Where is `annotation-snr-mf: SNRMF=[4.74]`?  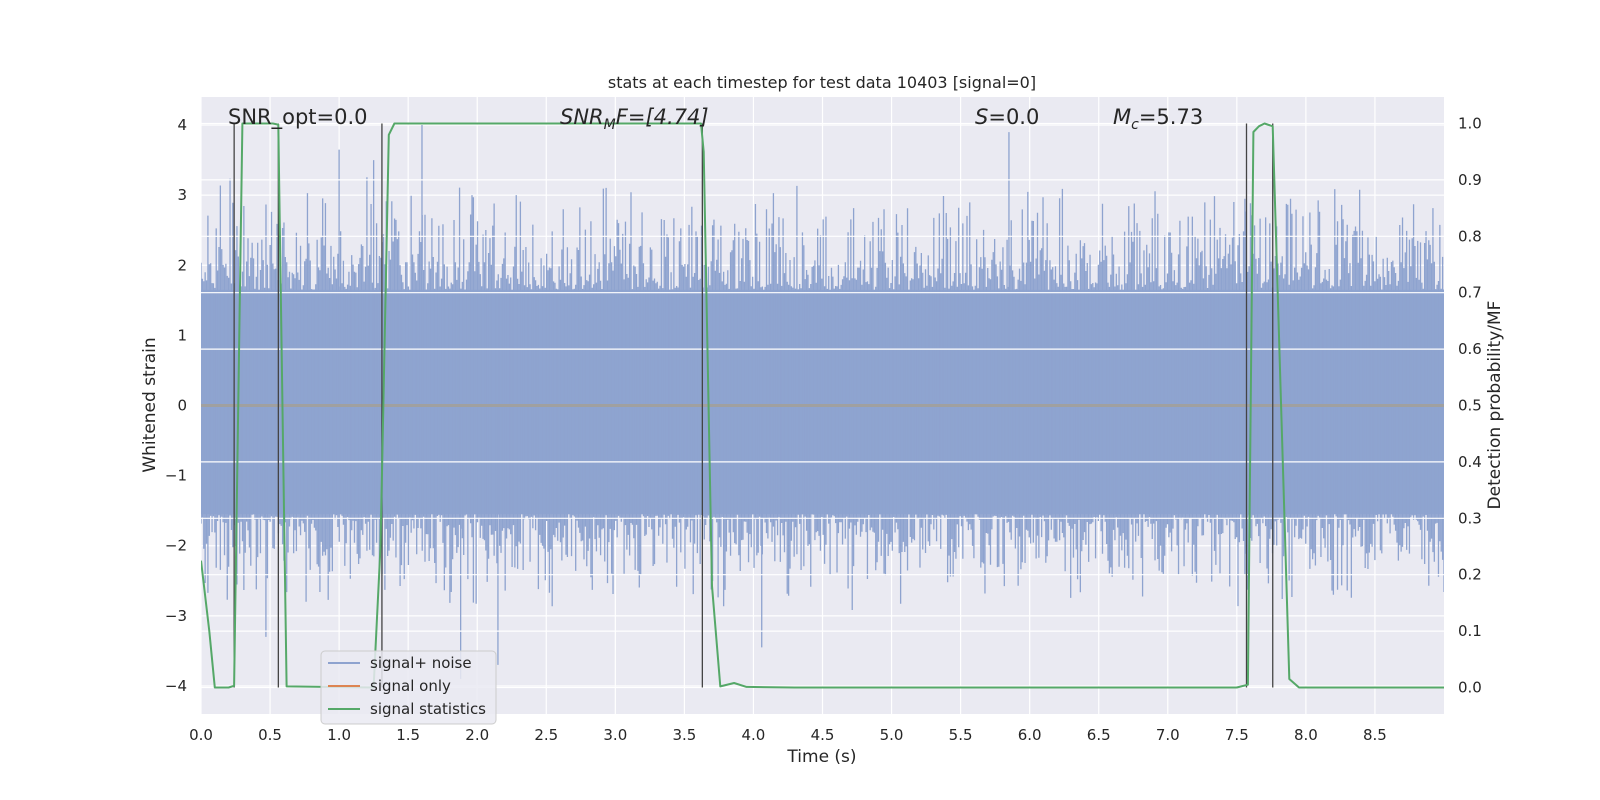 annotation-snr-mf: SNRMF=[4.74] is located at coordinates (634, 119).